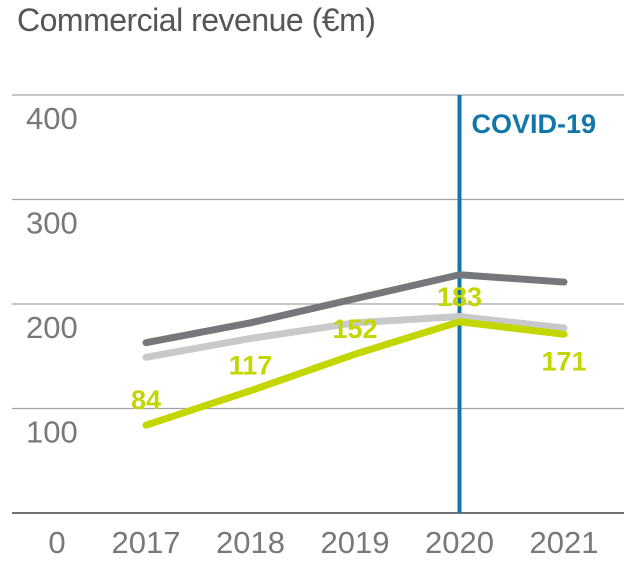 The height and width of the screenshot is (580, 640). What do you see at coordinates (355, 309) in the screenshot?
I see `dark-gray-line` at bounding box center [355, 309].